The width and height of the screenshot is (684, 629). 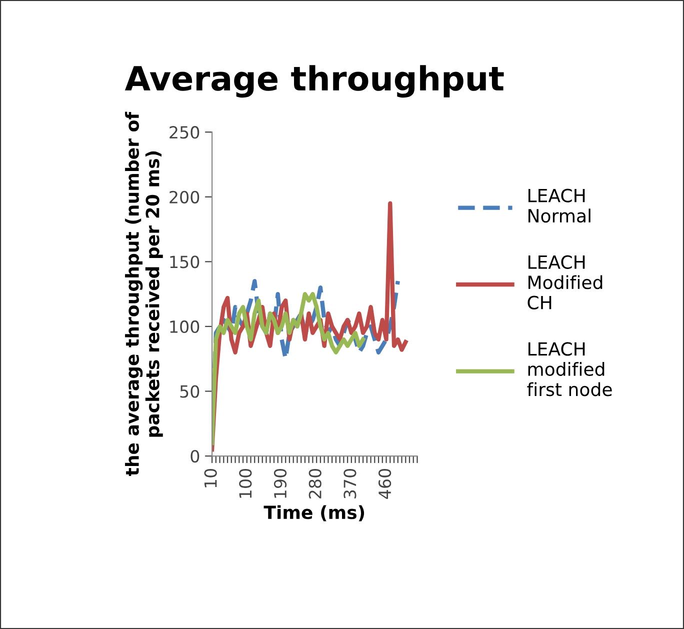 What do you see at coordinates (185, 327) in the screenshot?
I see `y-tick-label: 100` at bounding box center [185, 327].